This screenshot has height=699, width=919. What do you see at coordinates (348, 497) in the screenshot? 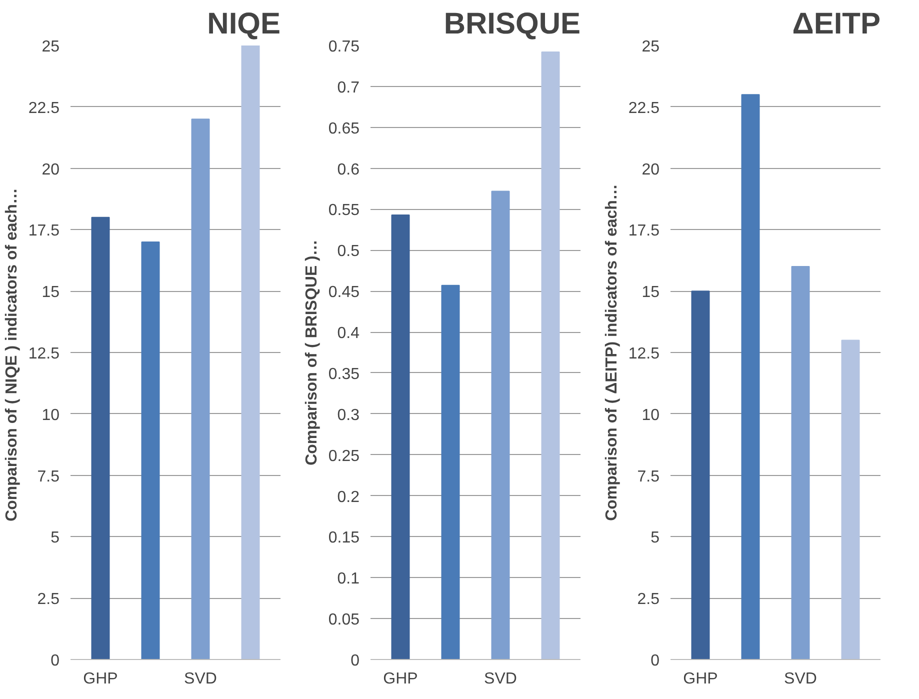
I see `y-tick-label: 0.2` at bounding box center [348, 497].